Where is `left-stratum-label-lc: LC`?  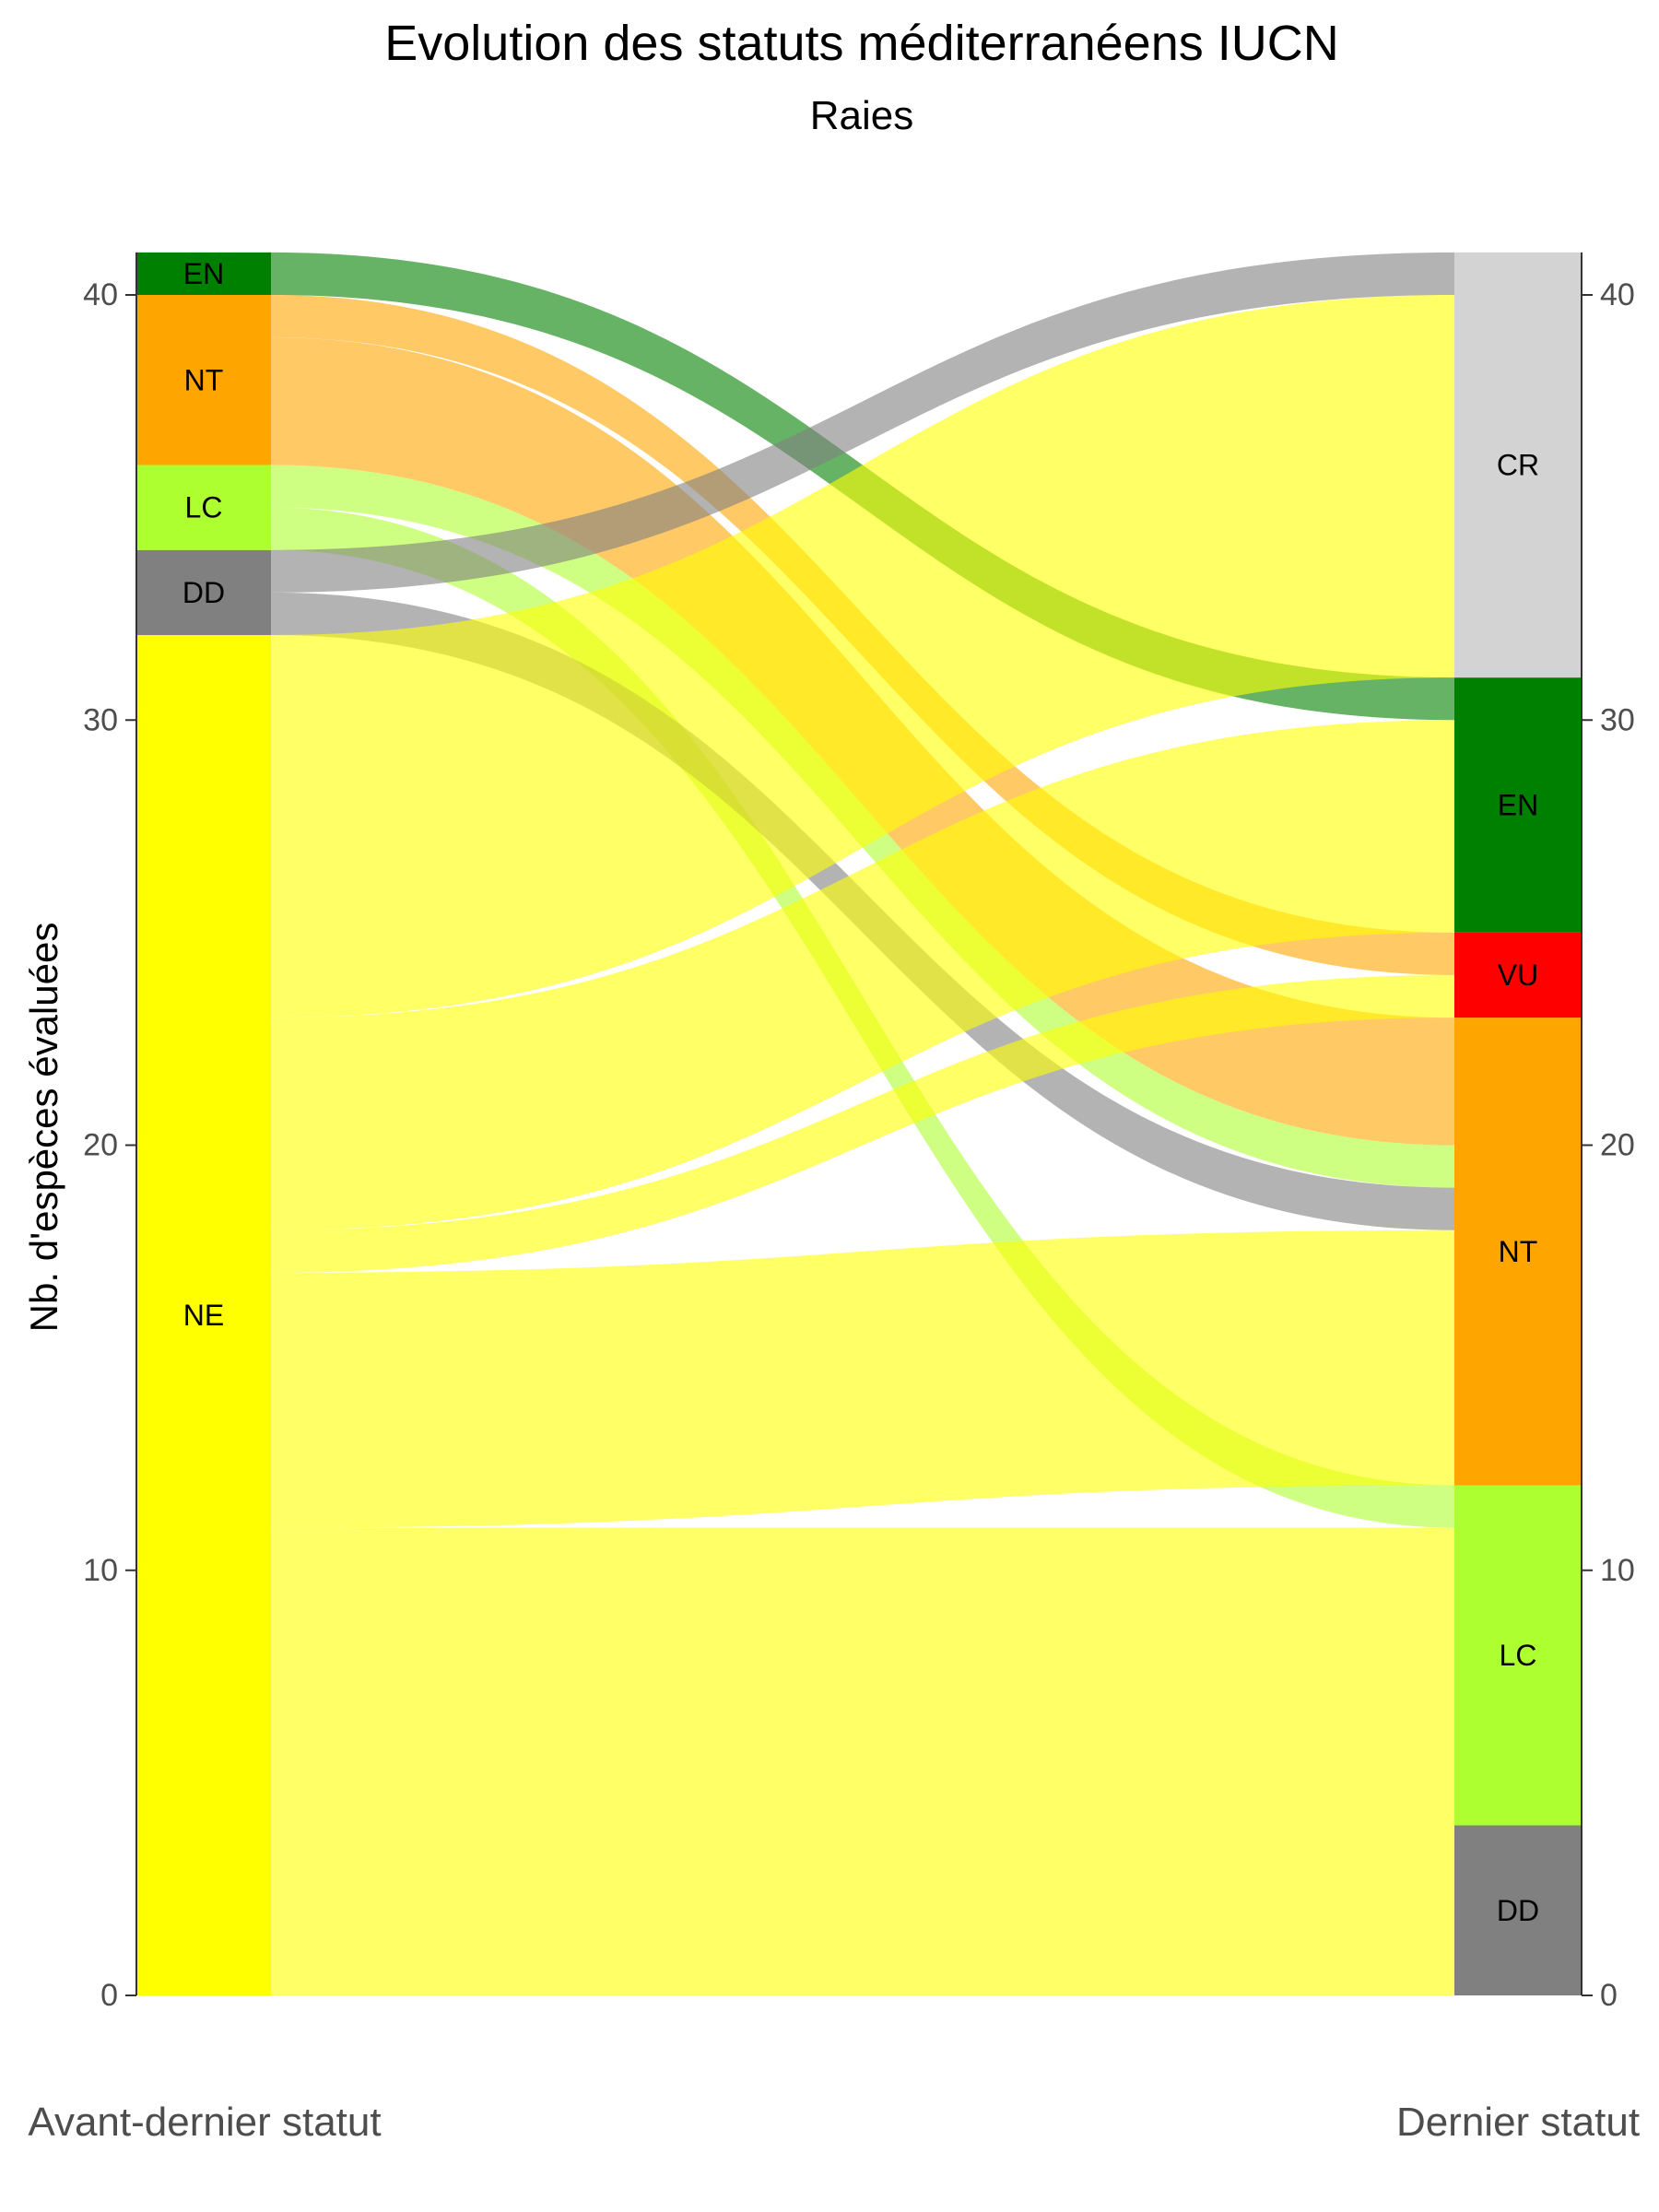 left-stratum-label-lc: LC is located at coordinates (204, 507).